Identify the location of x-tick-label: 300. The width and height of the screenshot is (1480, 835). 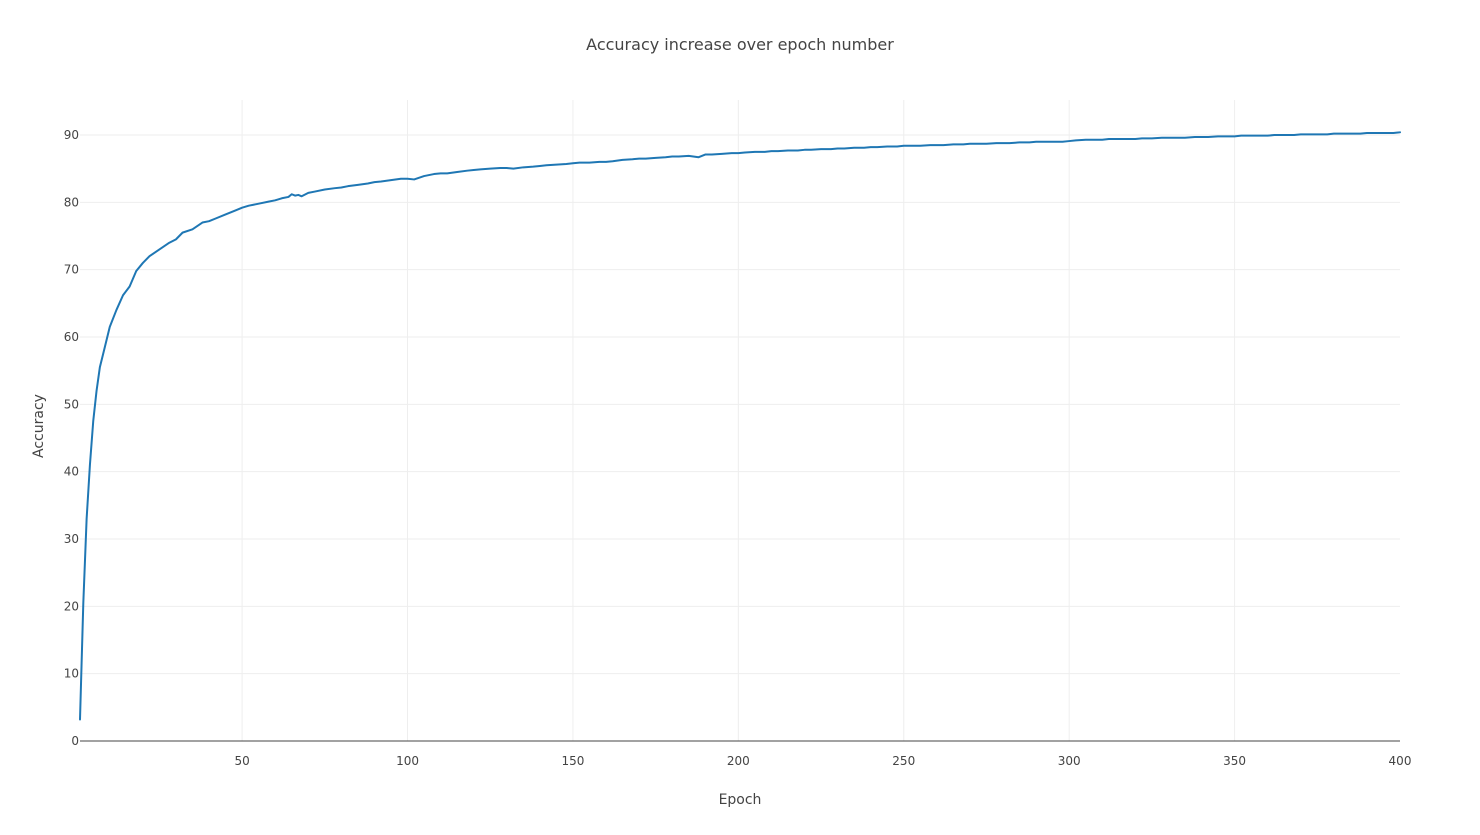
(1069, 761).